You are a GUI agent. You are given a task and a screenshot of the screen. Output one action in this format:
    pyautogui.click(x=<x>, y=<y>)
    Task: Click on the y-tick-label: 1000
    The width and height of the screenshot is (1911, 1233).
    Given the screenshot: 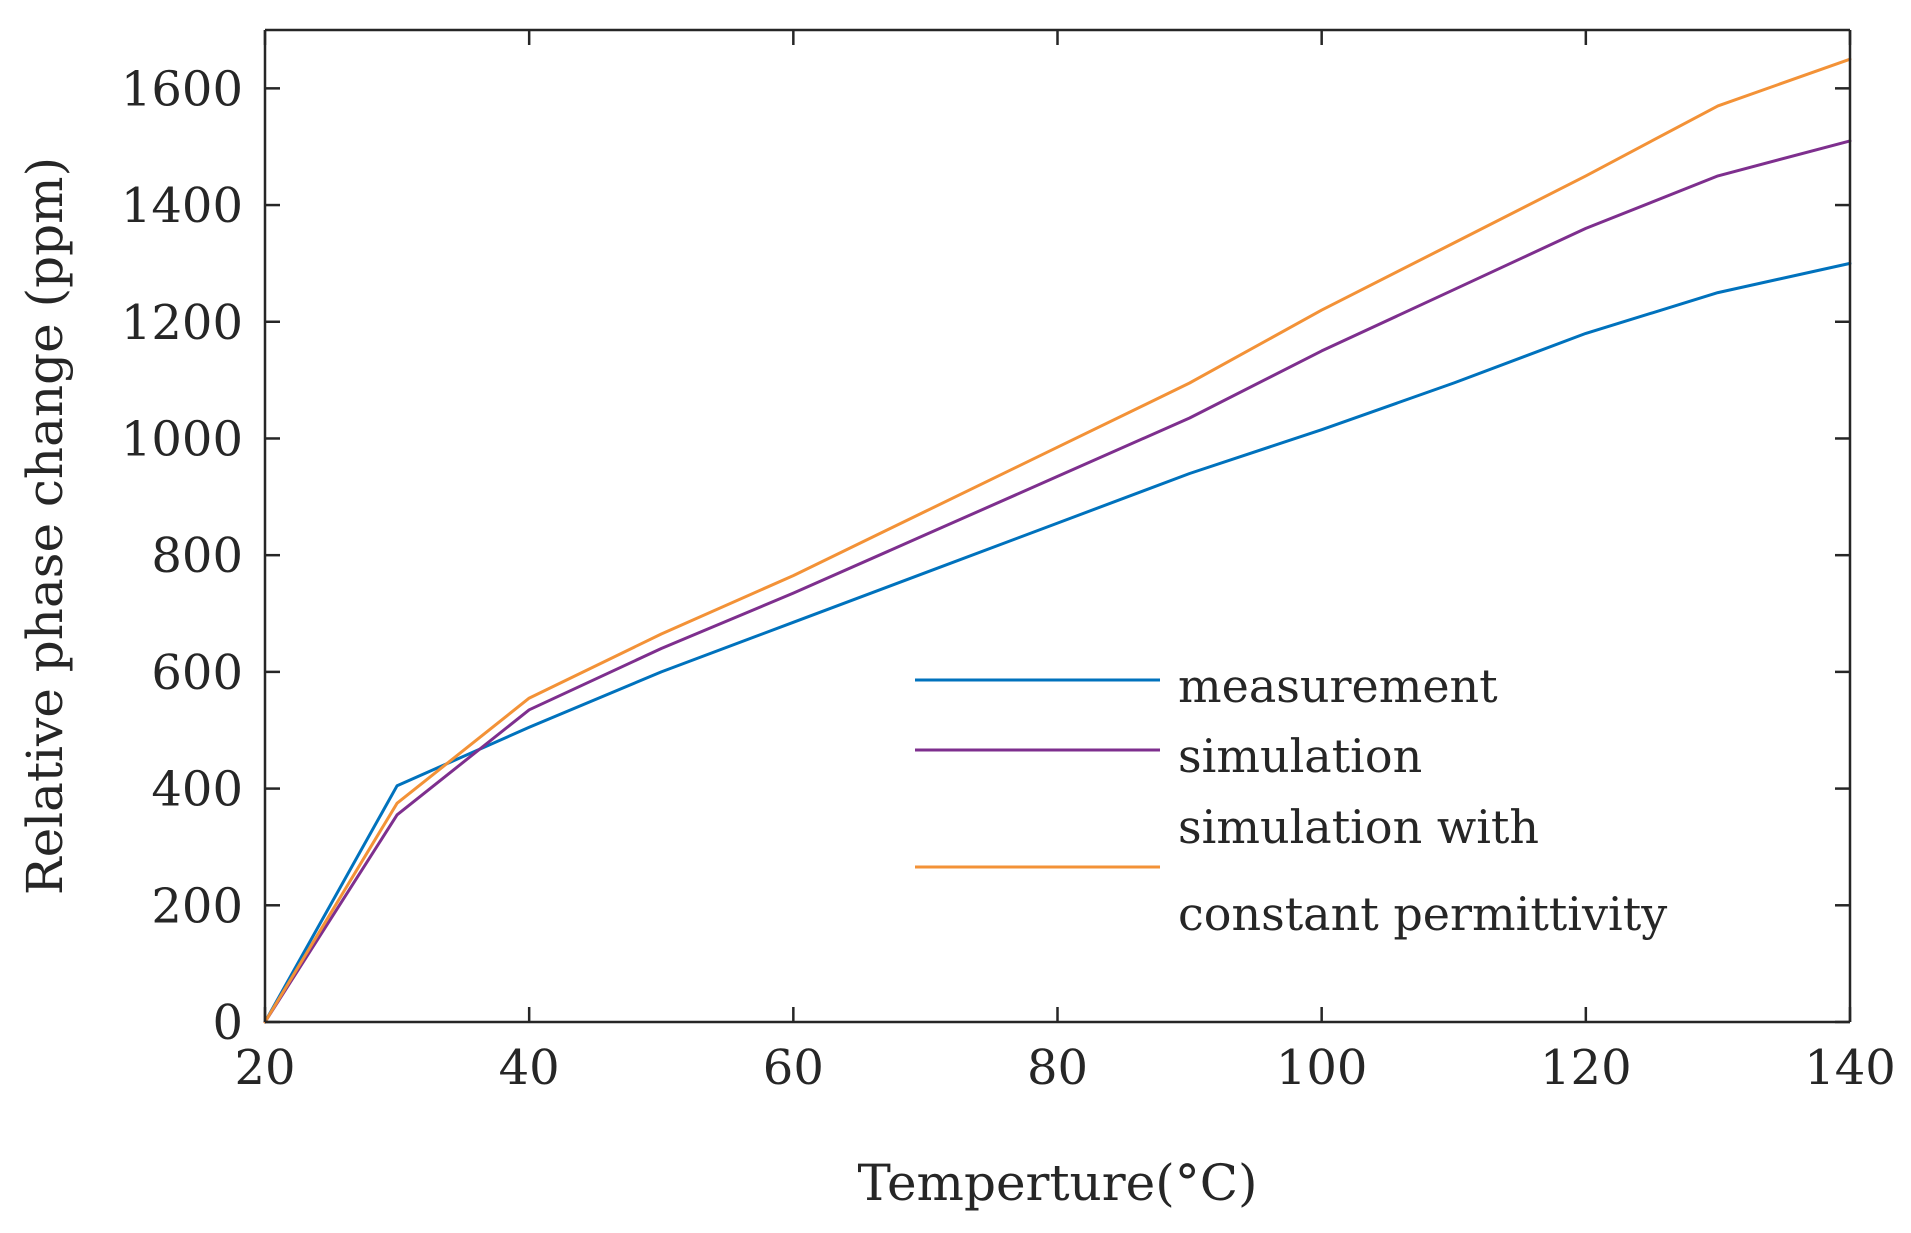 What is the action you would take?
    pyautogui.click(x=182, y=439)
    